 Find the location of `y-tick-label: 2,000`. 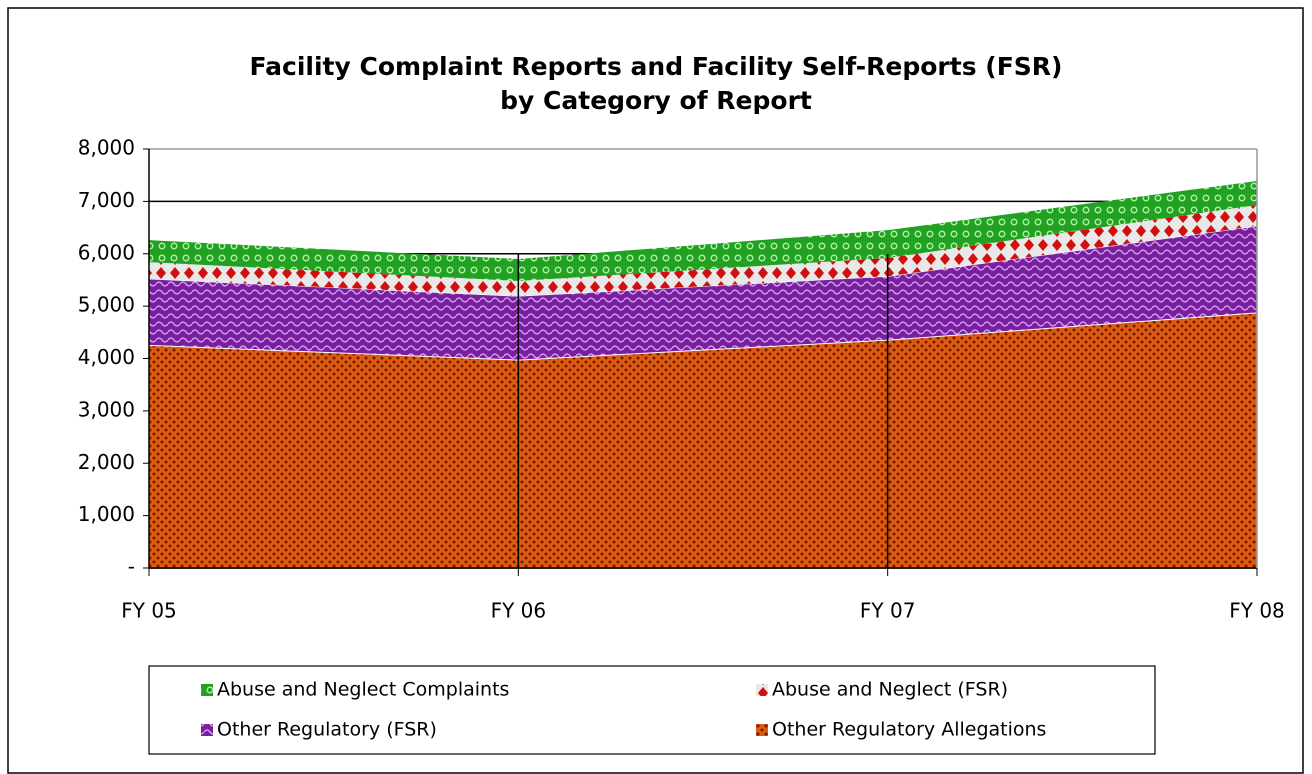

y-tick-label: 2,000 is located at coordinates (106, 462).